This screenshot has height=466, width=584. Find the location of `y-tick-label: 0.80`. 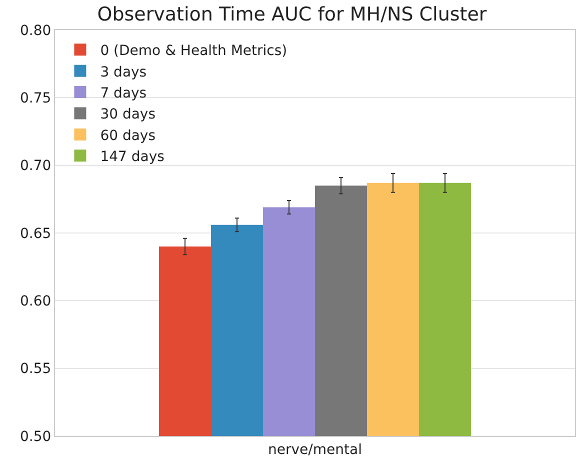

y-tick-label: 0.80 is located at coordinates (36, 30).